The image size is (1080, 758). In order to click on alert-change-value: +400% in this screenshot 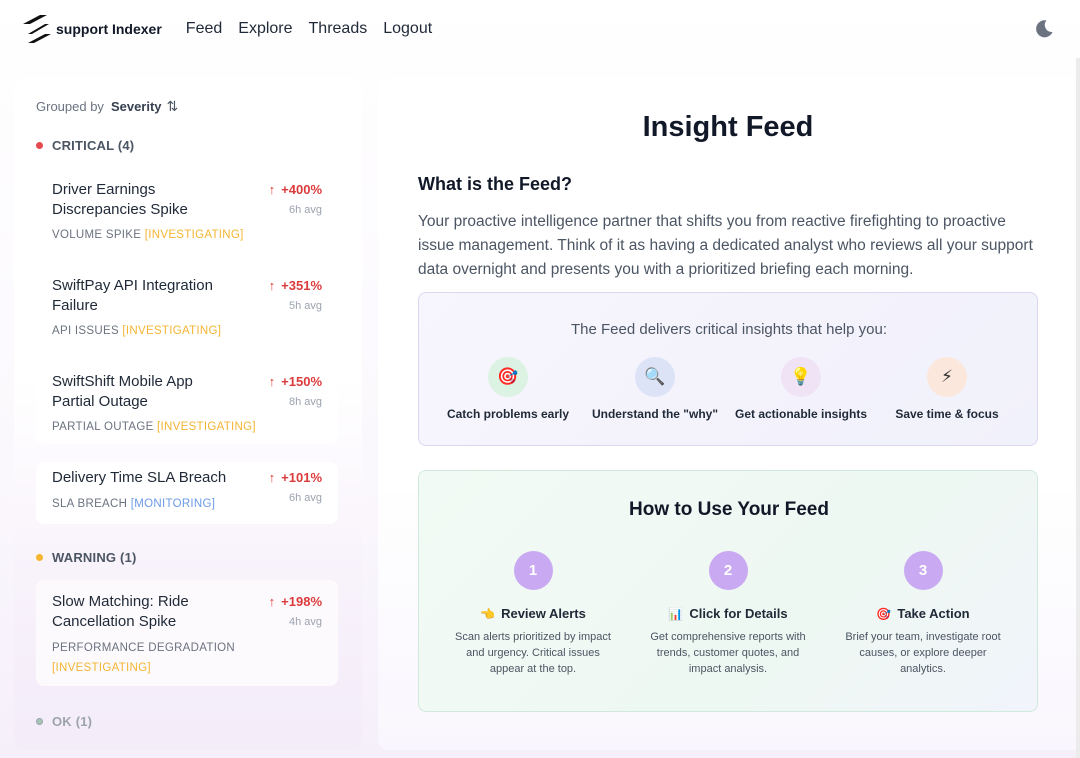, I will do `click(301, 189)`.